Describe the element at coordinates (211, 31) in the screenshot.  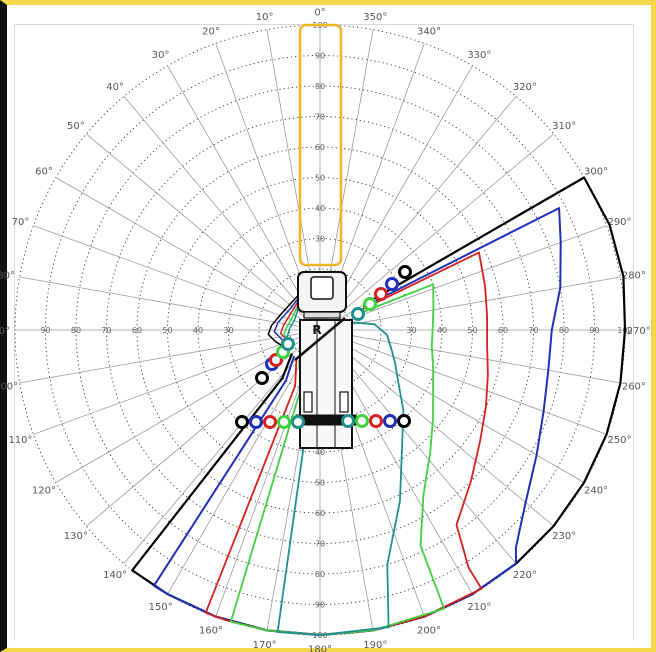
I see `angle-label: 20°` at that location.